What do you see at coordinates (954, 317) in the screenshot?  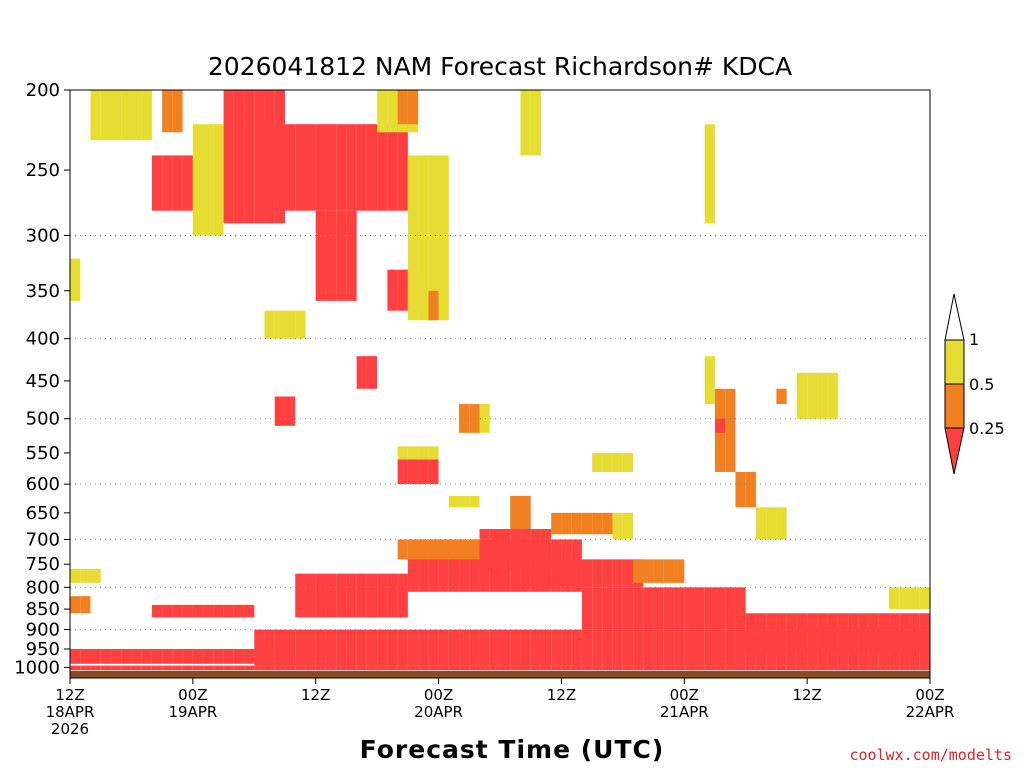 I see `legend-top-triangle` at bounding box center [954, 317].